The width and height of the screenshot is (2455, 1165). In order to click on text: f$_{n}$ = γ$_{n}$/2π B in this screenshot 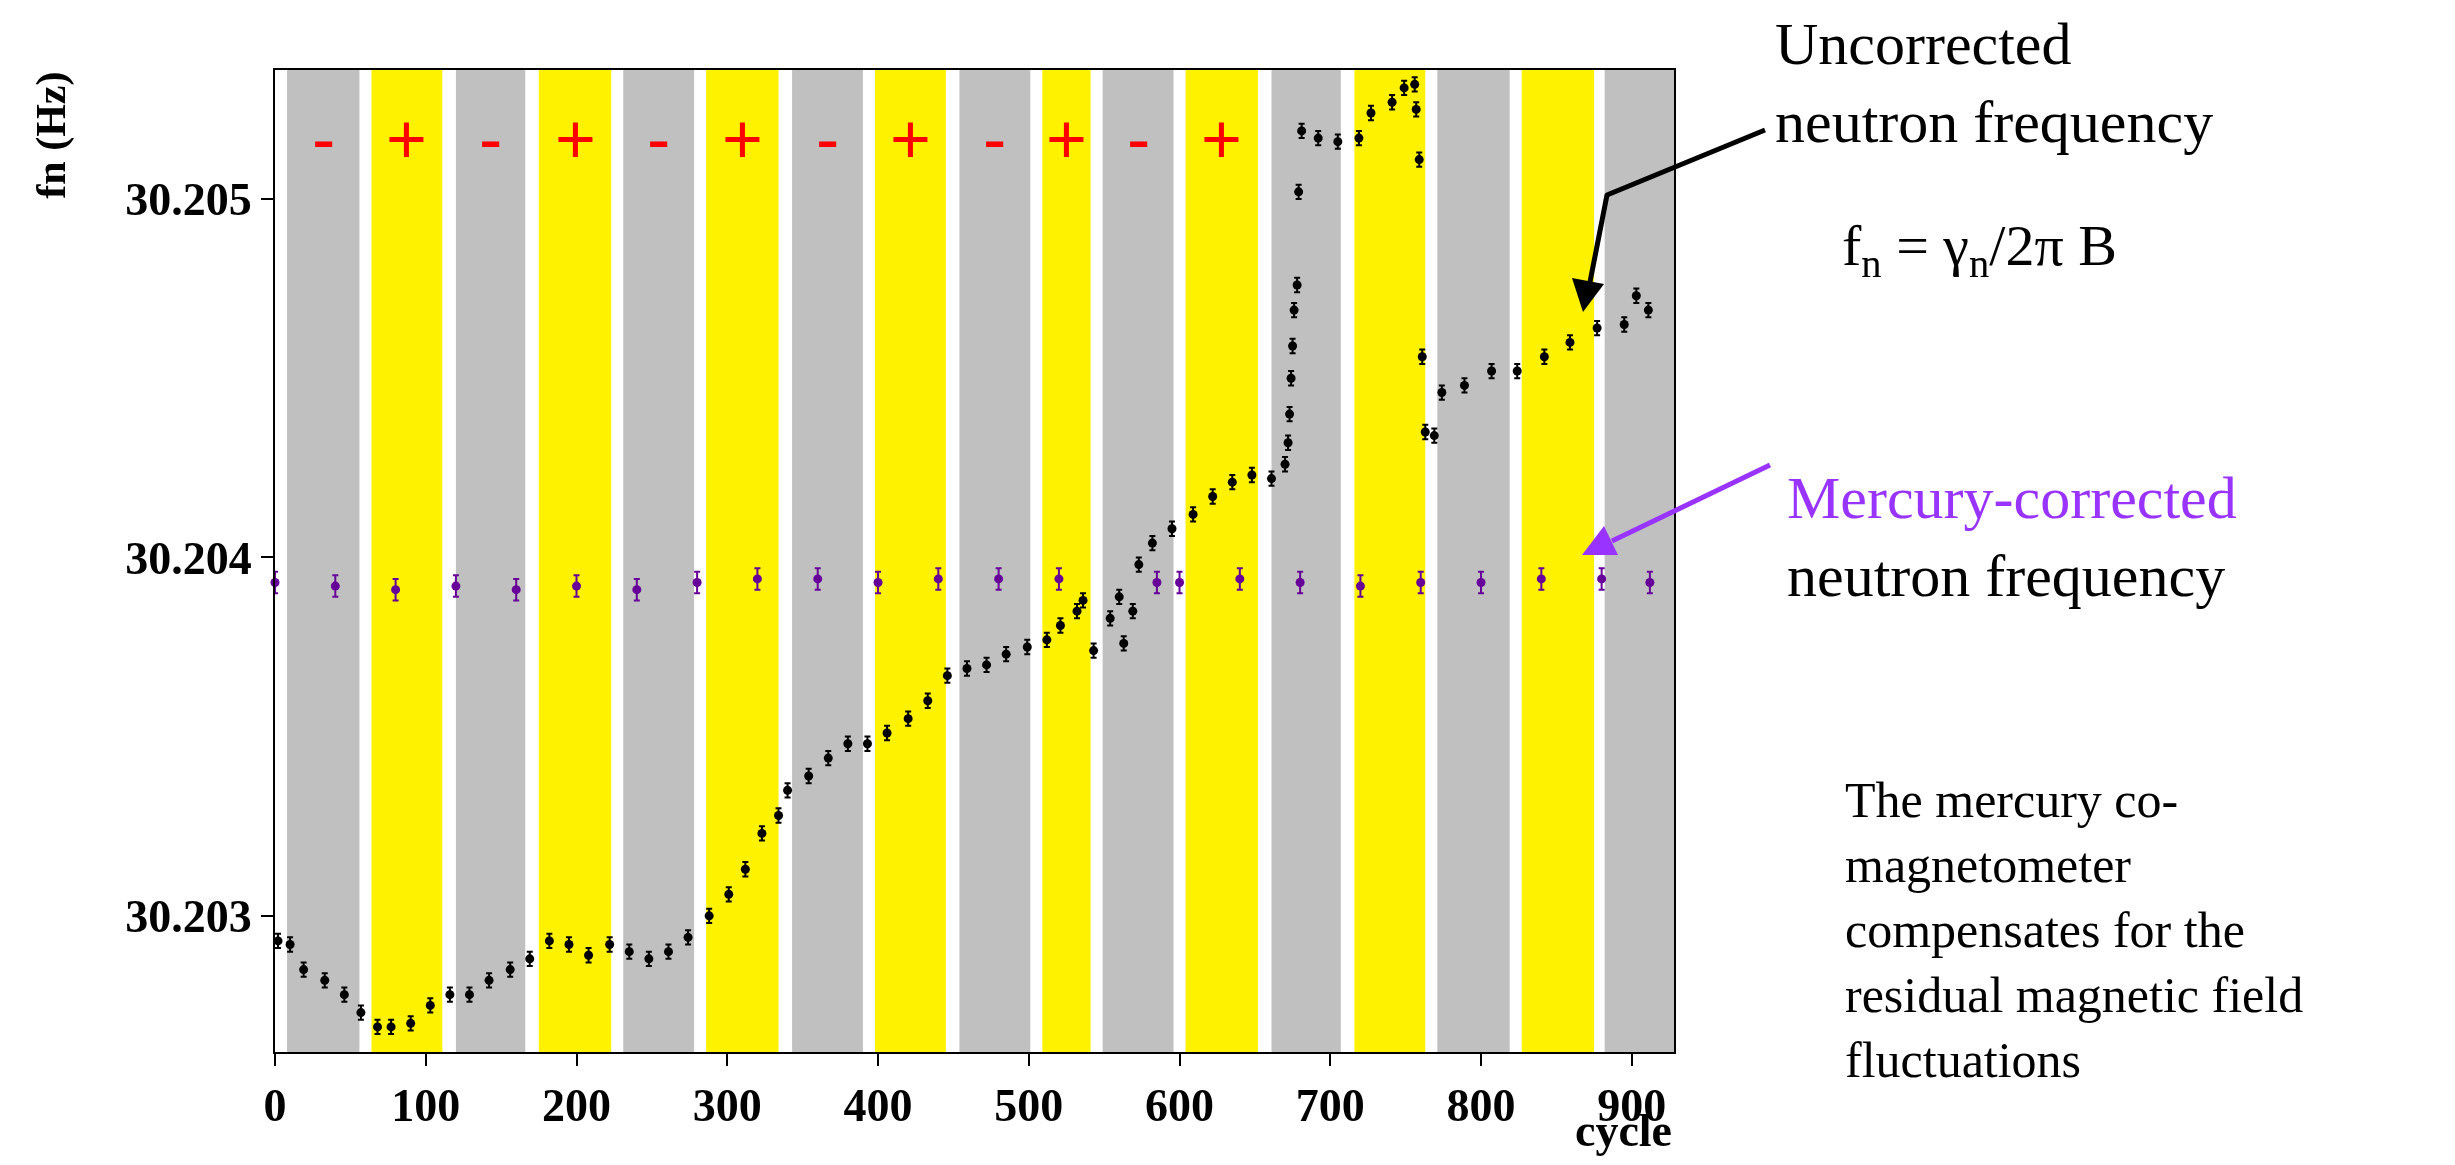, I will do `click(1979, 250)`.